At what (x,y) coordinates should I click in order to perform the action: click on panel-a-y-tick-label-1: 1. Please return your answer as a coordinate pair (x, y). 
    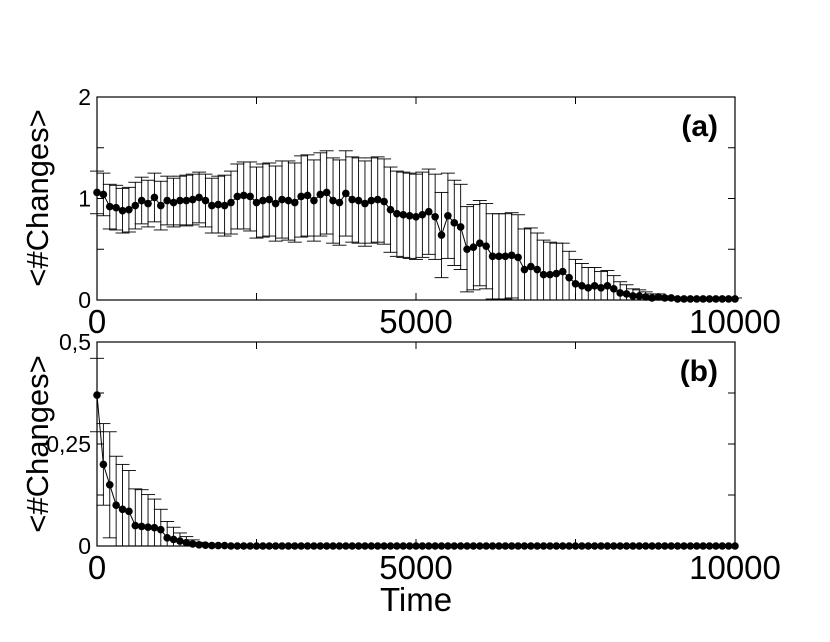
    Looking at the image, I should click on (84, 199).